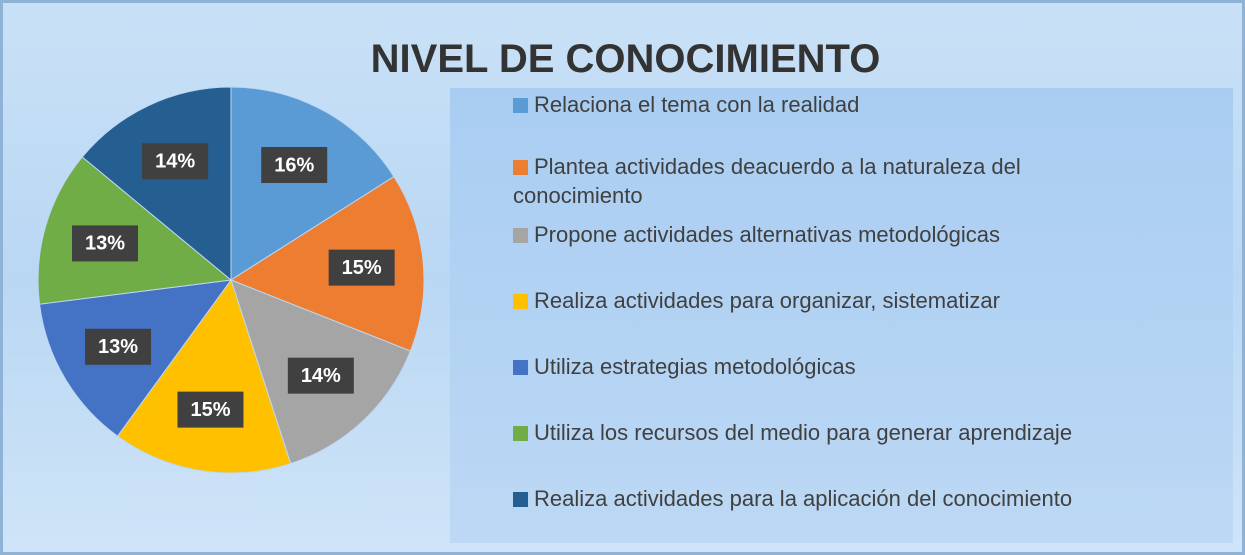  I want to click on legend-label: Relaciona el tema con la realidad, so click(697, 104).